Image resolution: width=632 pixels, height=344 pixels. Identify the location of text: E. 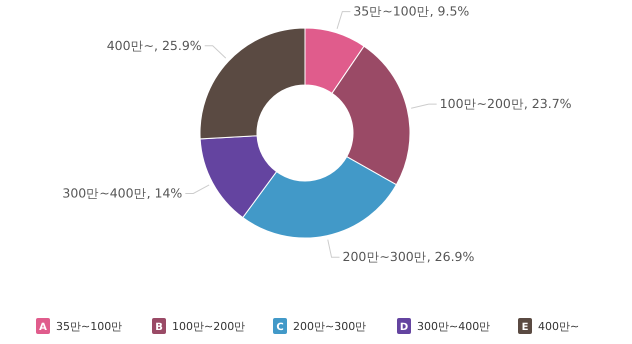
(525, 327).